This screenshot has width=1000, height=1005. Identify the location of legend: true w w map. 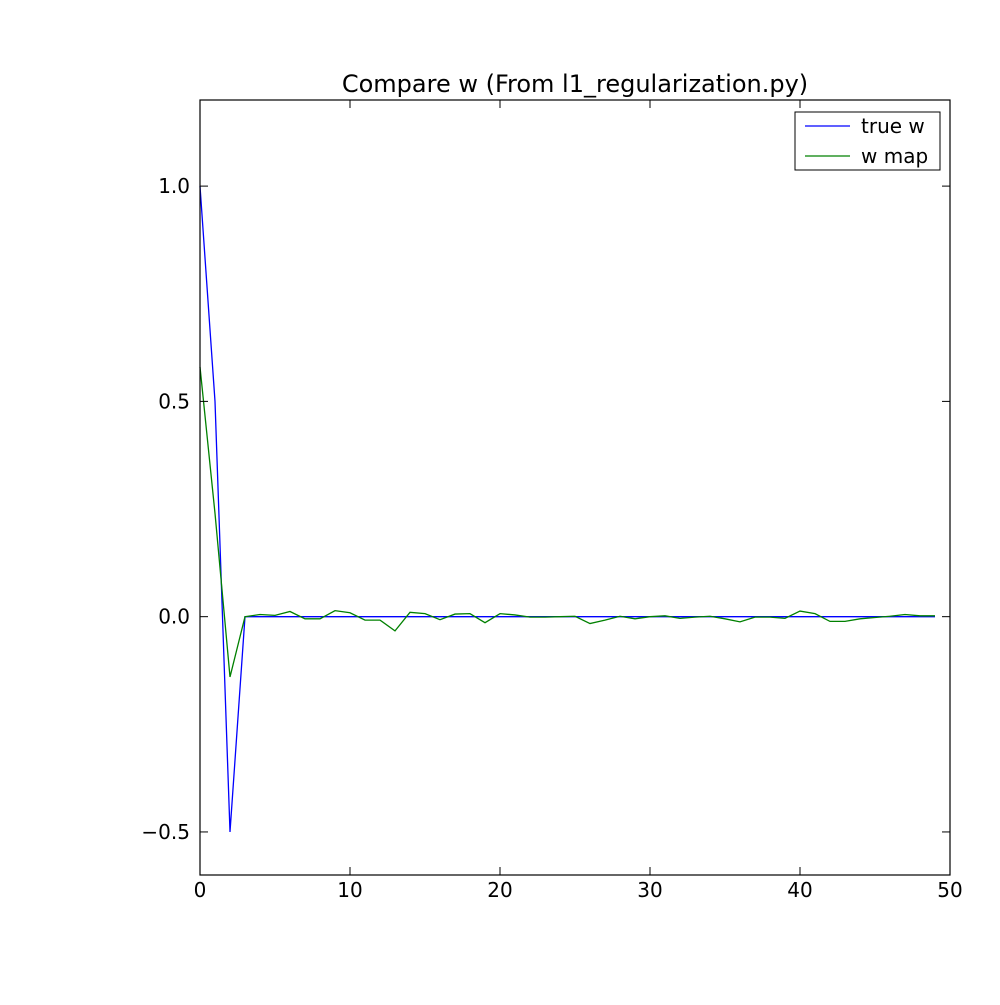
(867, 141).